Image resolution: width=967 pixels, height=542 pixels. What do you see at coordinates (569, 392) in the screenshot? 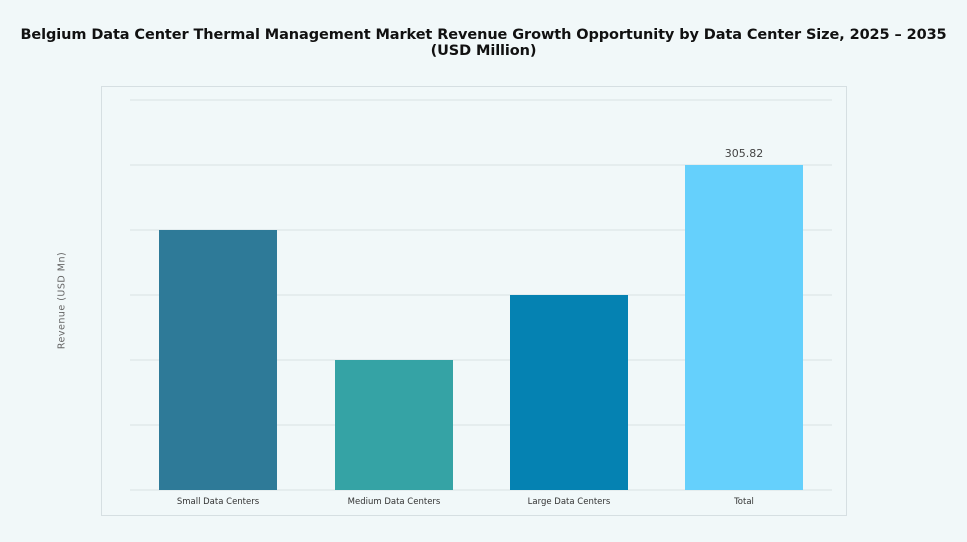
I see `bar-large-data-centers` at bounding box center [569, 392].